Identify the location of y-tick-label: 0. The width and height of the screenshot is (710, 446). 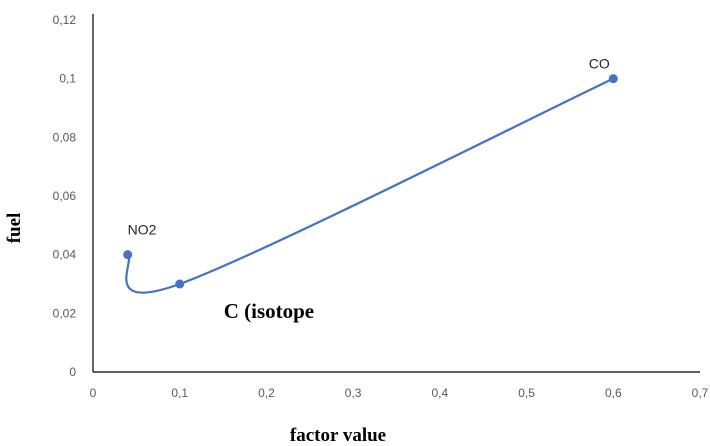
(72, 372).